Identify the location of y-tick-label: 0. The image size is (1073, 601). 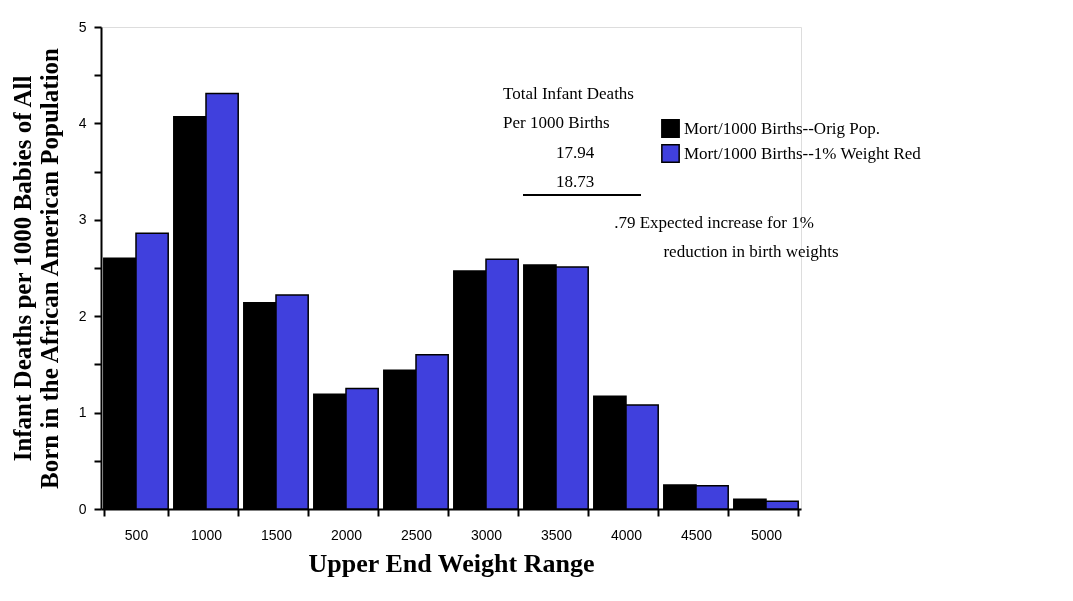
(82, 508).